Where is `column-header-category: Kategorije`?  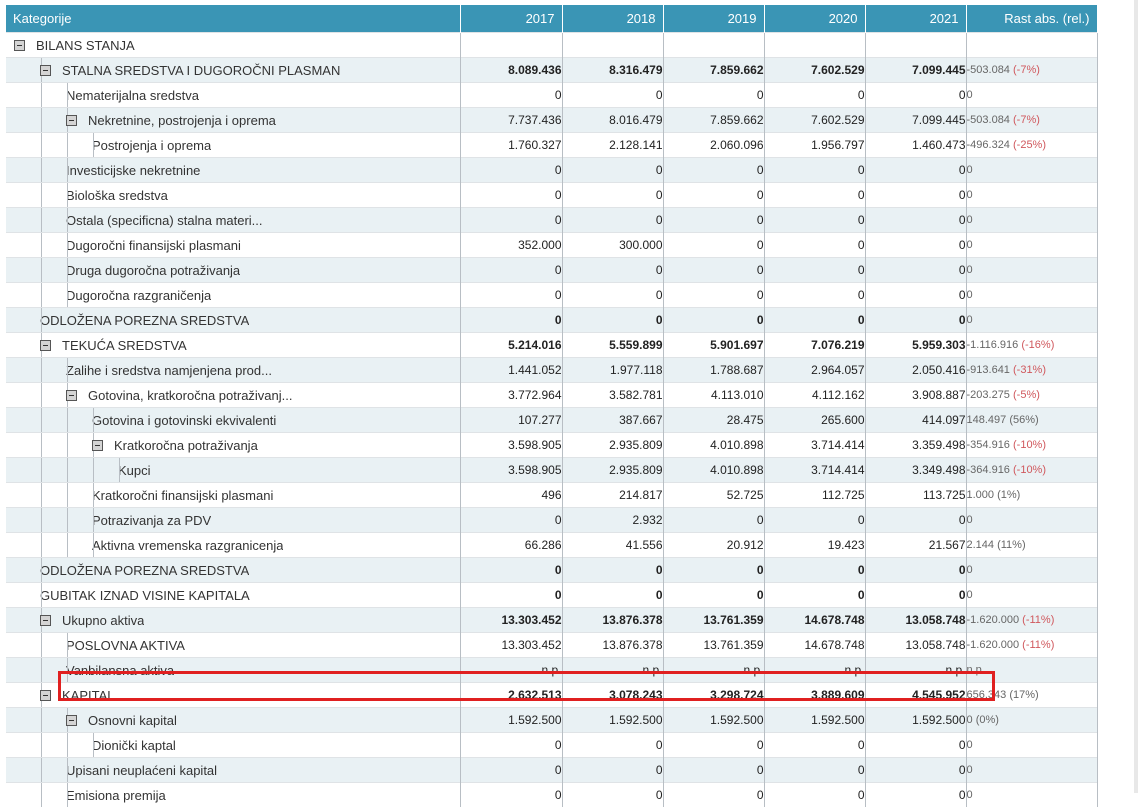 column-header-category: Kategorije is located at coordinates (233, 19).